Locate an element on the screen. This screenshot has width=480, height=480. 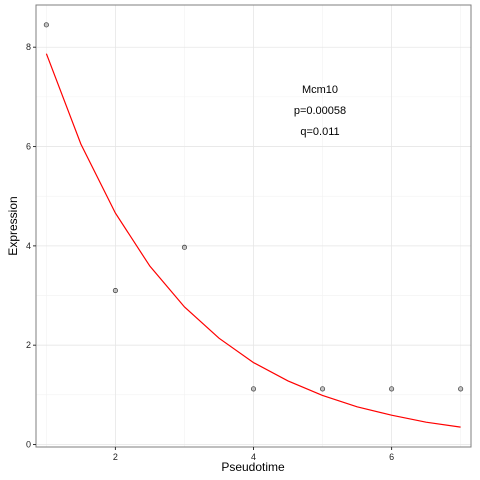
x-tick-label: 4 is located at coordinates (253, 457).